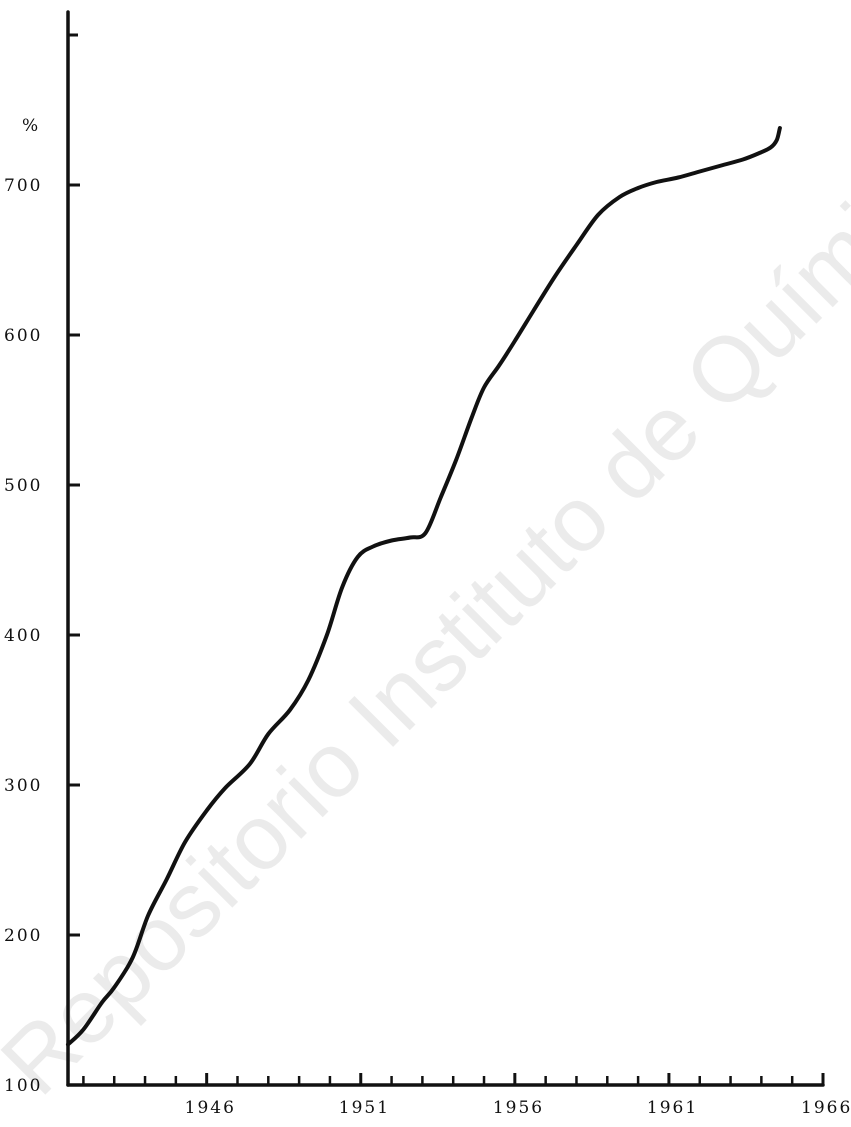 The width and height of the screenshot is (851, 1127). What do you see at coordinates (42, 564) in the screenshot?
I see `y-ticks: 100 200 300 400 500 600 700` at bounding box center [42, 564].